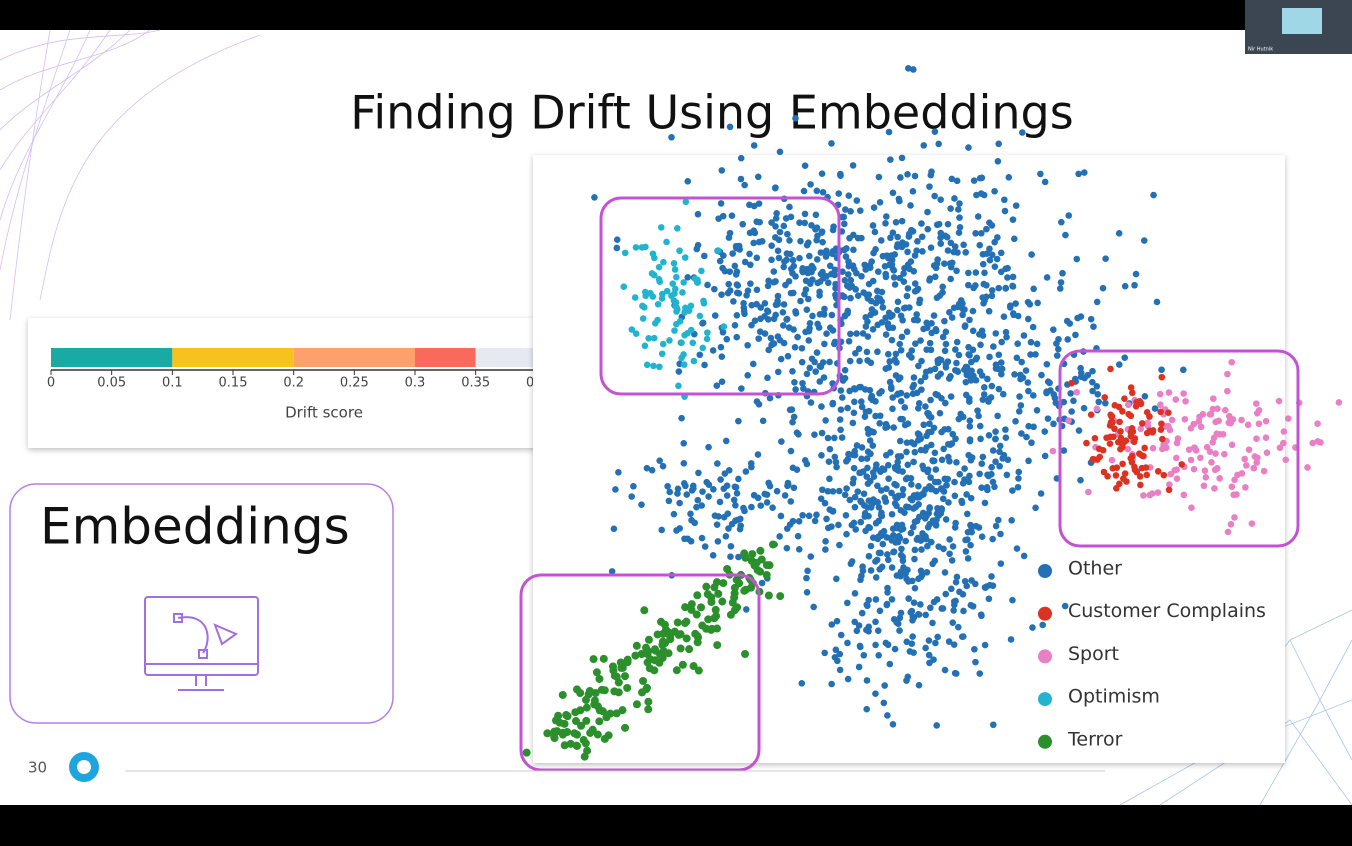 The image size is (1352, 846). What do you see at coordinates (324, 413) in the screenshot?
I see `colorbar-title: Drift score` at bounding box center [324, 413].